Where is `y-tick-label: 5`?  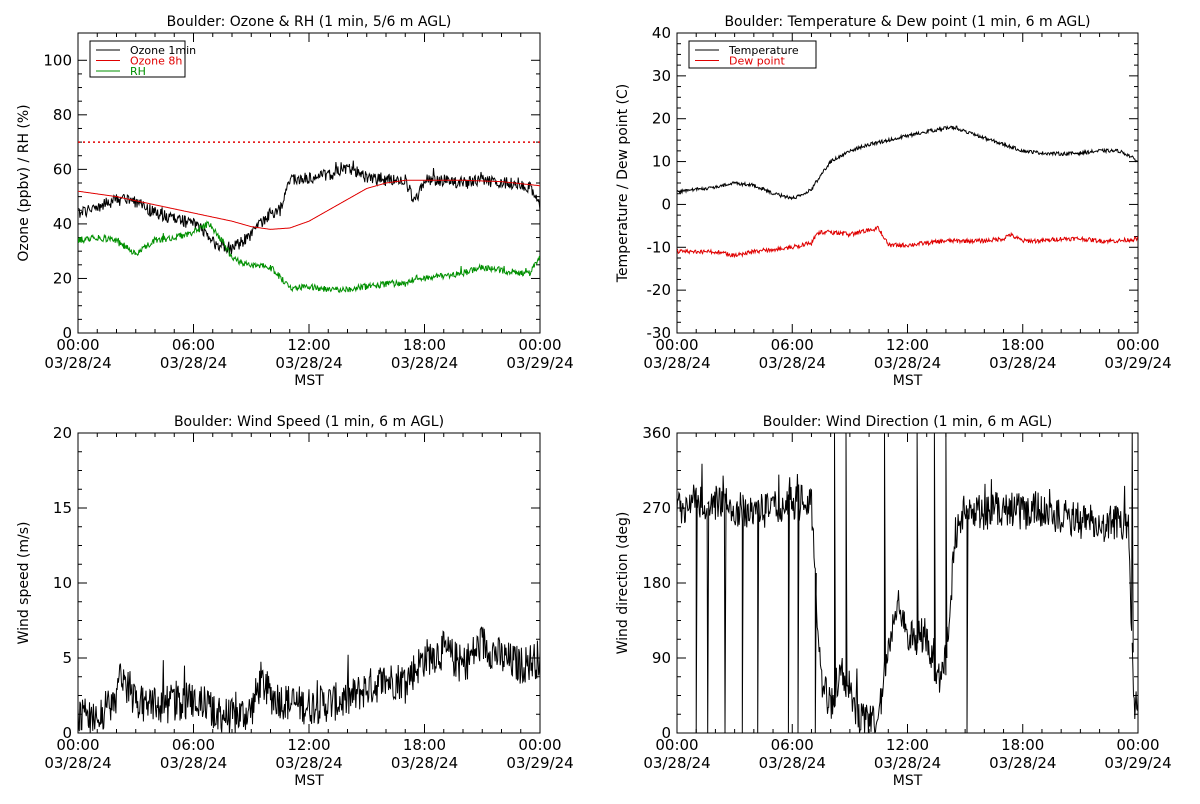 y-tick-label: 5 is located at coordinates (67, 658).